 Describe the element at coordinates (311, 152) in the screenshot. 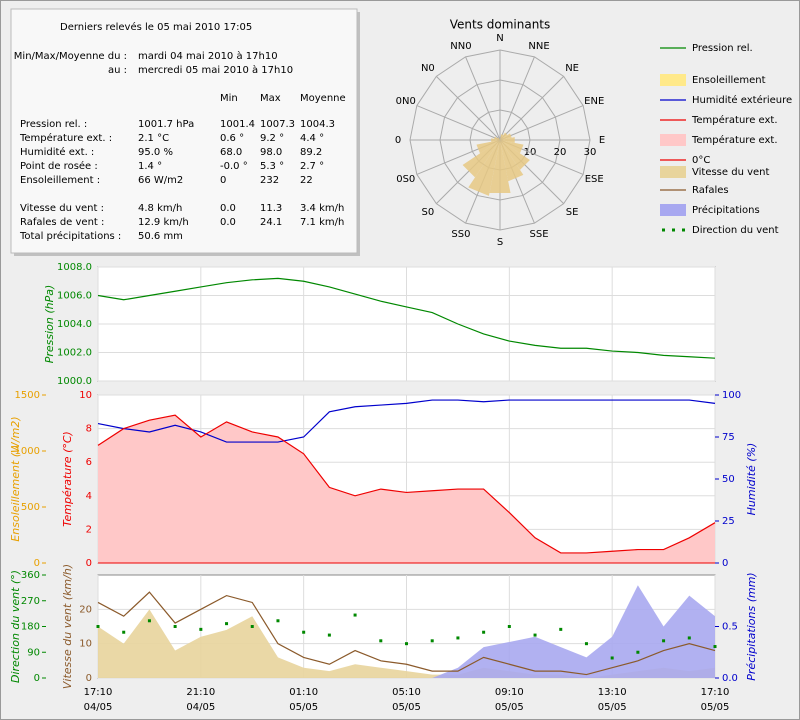

I see `summary-cell: 89.2` at that location.